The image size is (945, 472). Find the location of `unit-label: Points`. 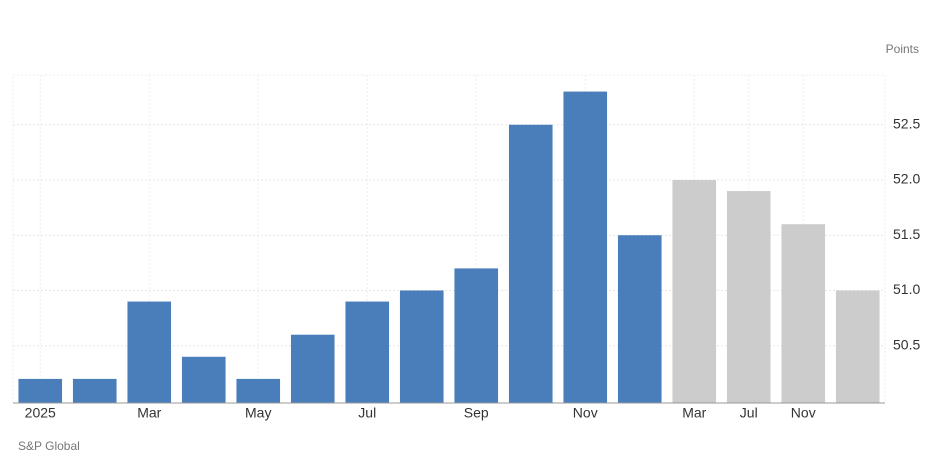

unit-label: Points is located at coordinates (902, 49).